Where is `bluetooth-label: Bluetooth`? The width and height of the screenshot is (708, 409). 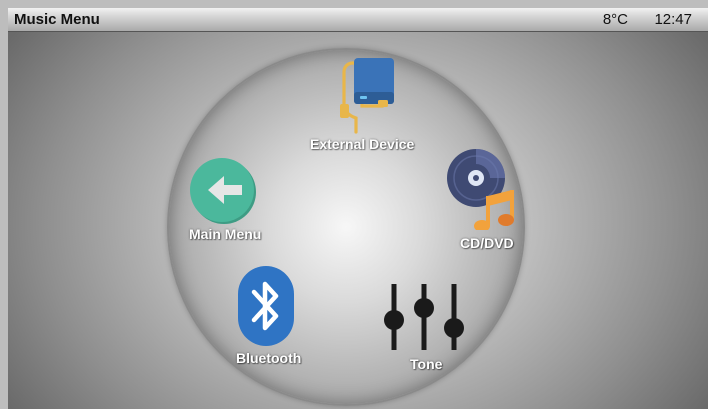
bluetooth-label: Bluetooth is located at coordinates (269, 358).